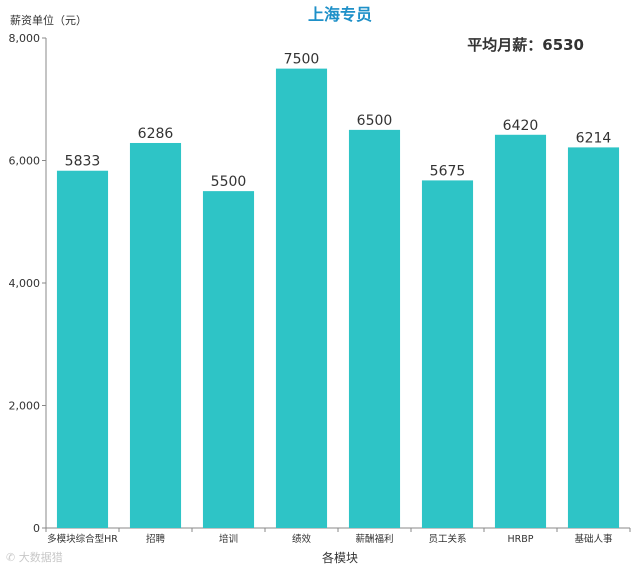  Describe the element at coordinates (228, 539) in the screenshot. I see `x-tick-label: 培训` at that location.